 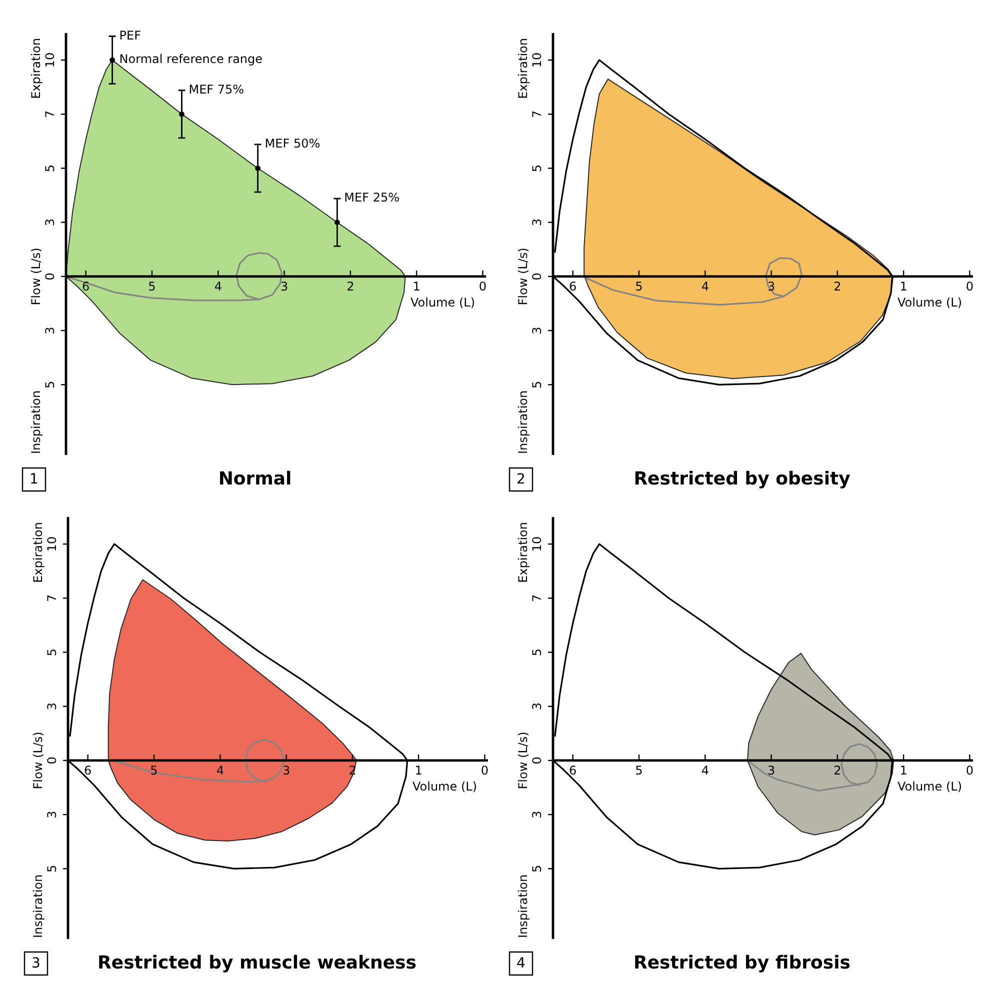 What do you see at coordinates (255, 479) in the screenshot?
I see `text: Normal` at bounding box center [255, 479].